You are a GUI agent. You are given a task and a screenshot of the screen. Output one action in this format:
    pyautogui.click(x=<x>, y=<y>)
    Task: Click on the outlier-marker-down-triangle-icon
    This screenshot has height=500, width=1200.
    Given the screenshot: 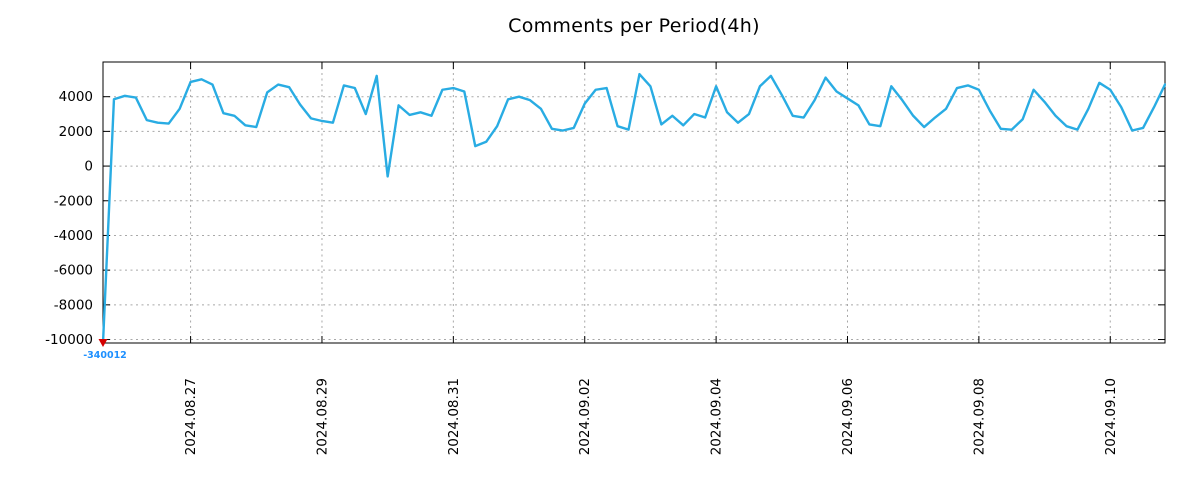 What is the action you would take?
    pyautogui.click(x=103, y=343)
    